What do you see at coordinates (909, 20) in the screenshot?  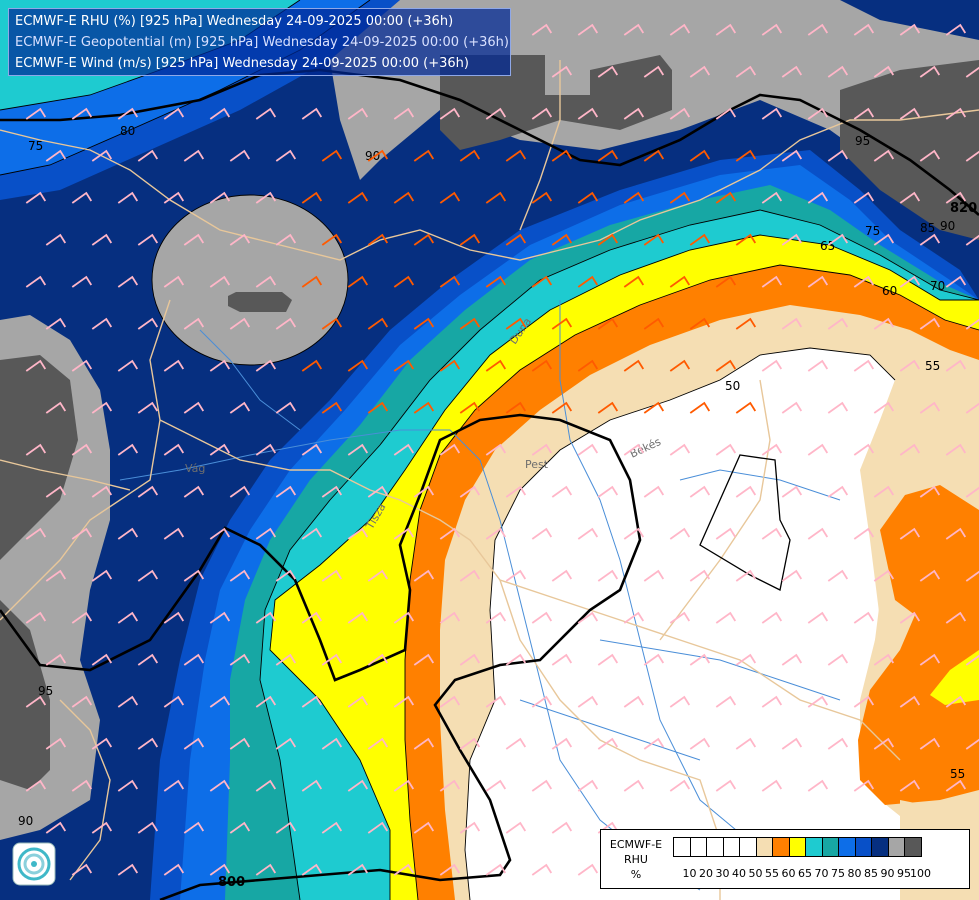 I see `rhu-navy-corner-northeast` at bounding box center [909, 20].